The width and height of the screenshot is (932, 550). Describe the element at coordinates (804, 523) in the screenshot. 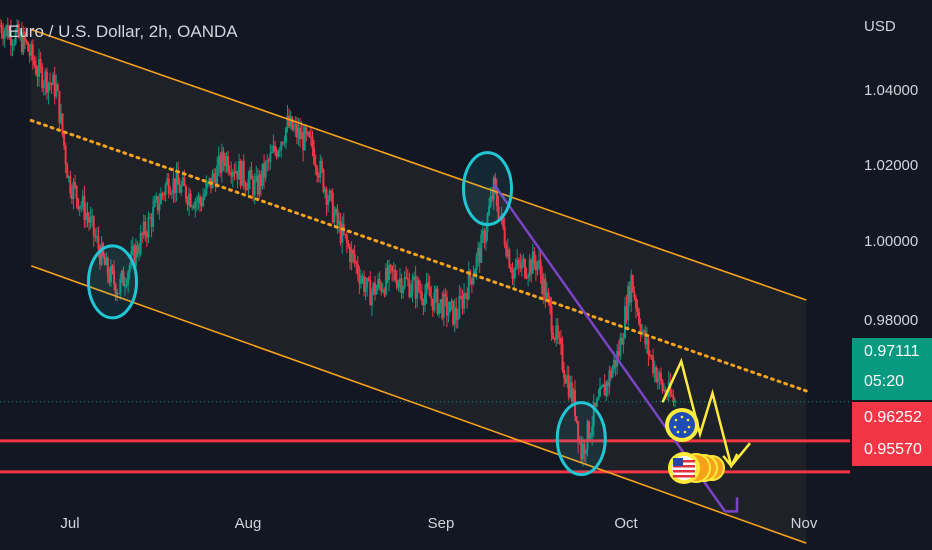

I see `x-tick-label: Nov` at that location.